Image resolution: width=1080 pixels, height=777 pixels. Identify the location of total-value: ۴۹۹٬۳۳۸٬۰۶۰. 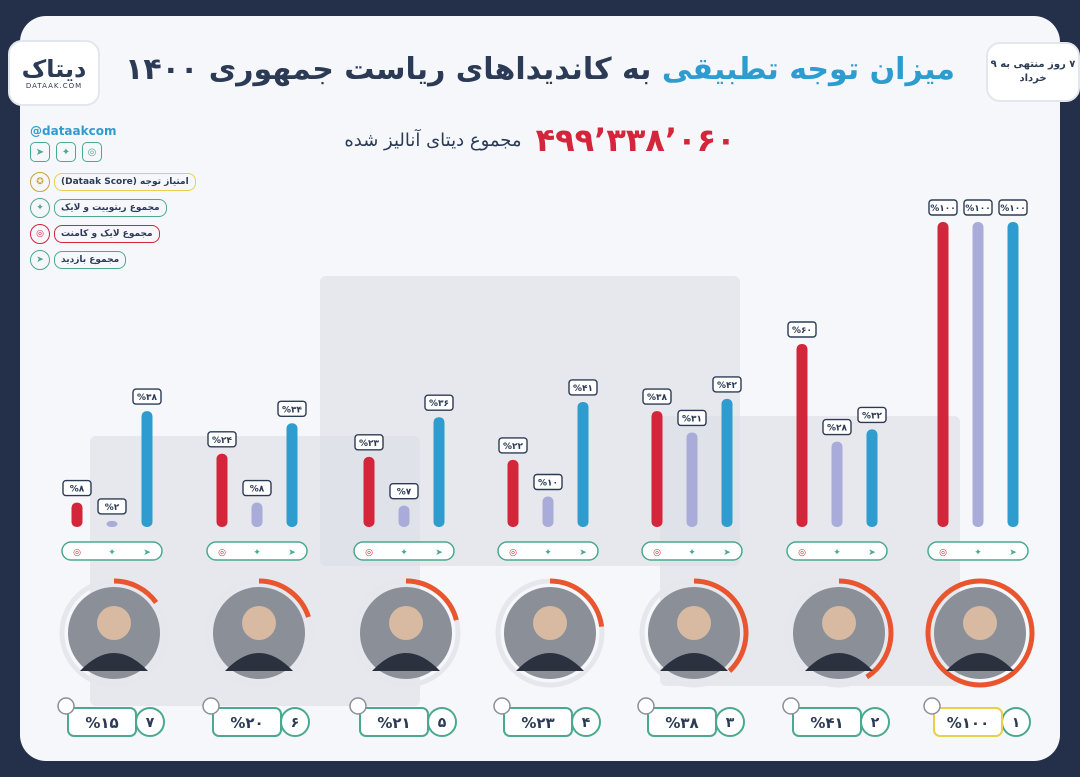
(635, 140).